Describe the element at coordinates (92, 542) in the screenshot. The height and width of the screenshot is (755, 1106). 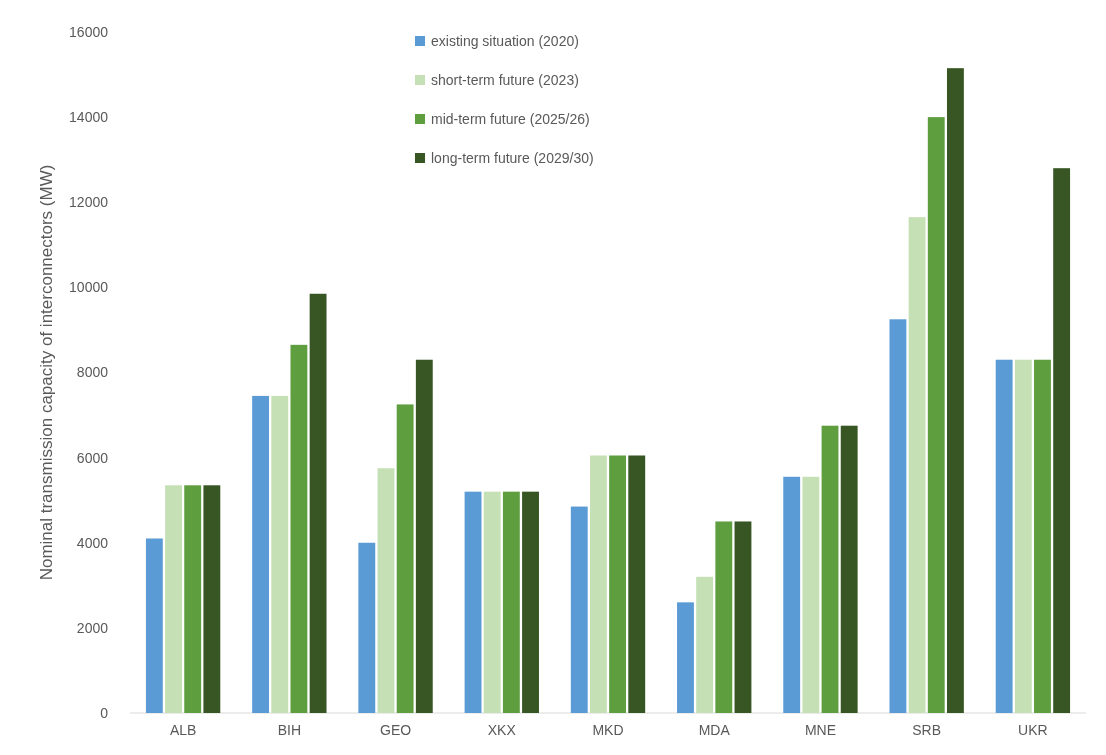
I see `y-tick-label: 4000` at that location.